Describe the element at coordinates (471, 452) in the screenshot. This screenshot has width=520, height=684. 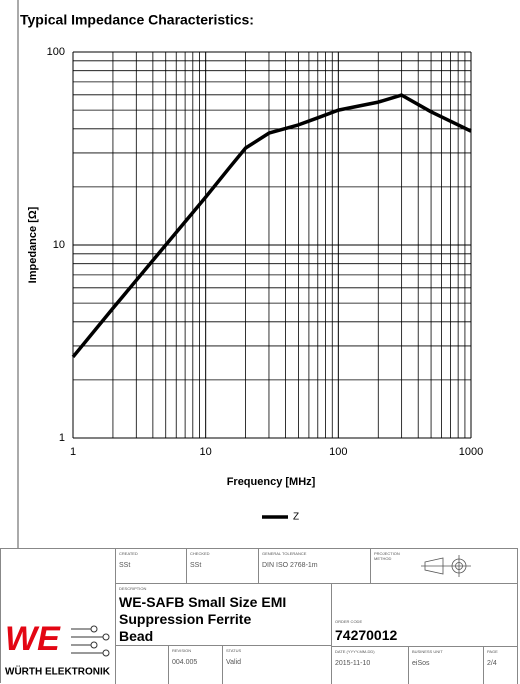
I see `x-tick-label: 1000` at that location.